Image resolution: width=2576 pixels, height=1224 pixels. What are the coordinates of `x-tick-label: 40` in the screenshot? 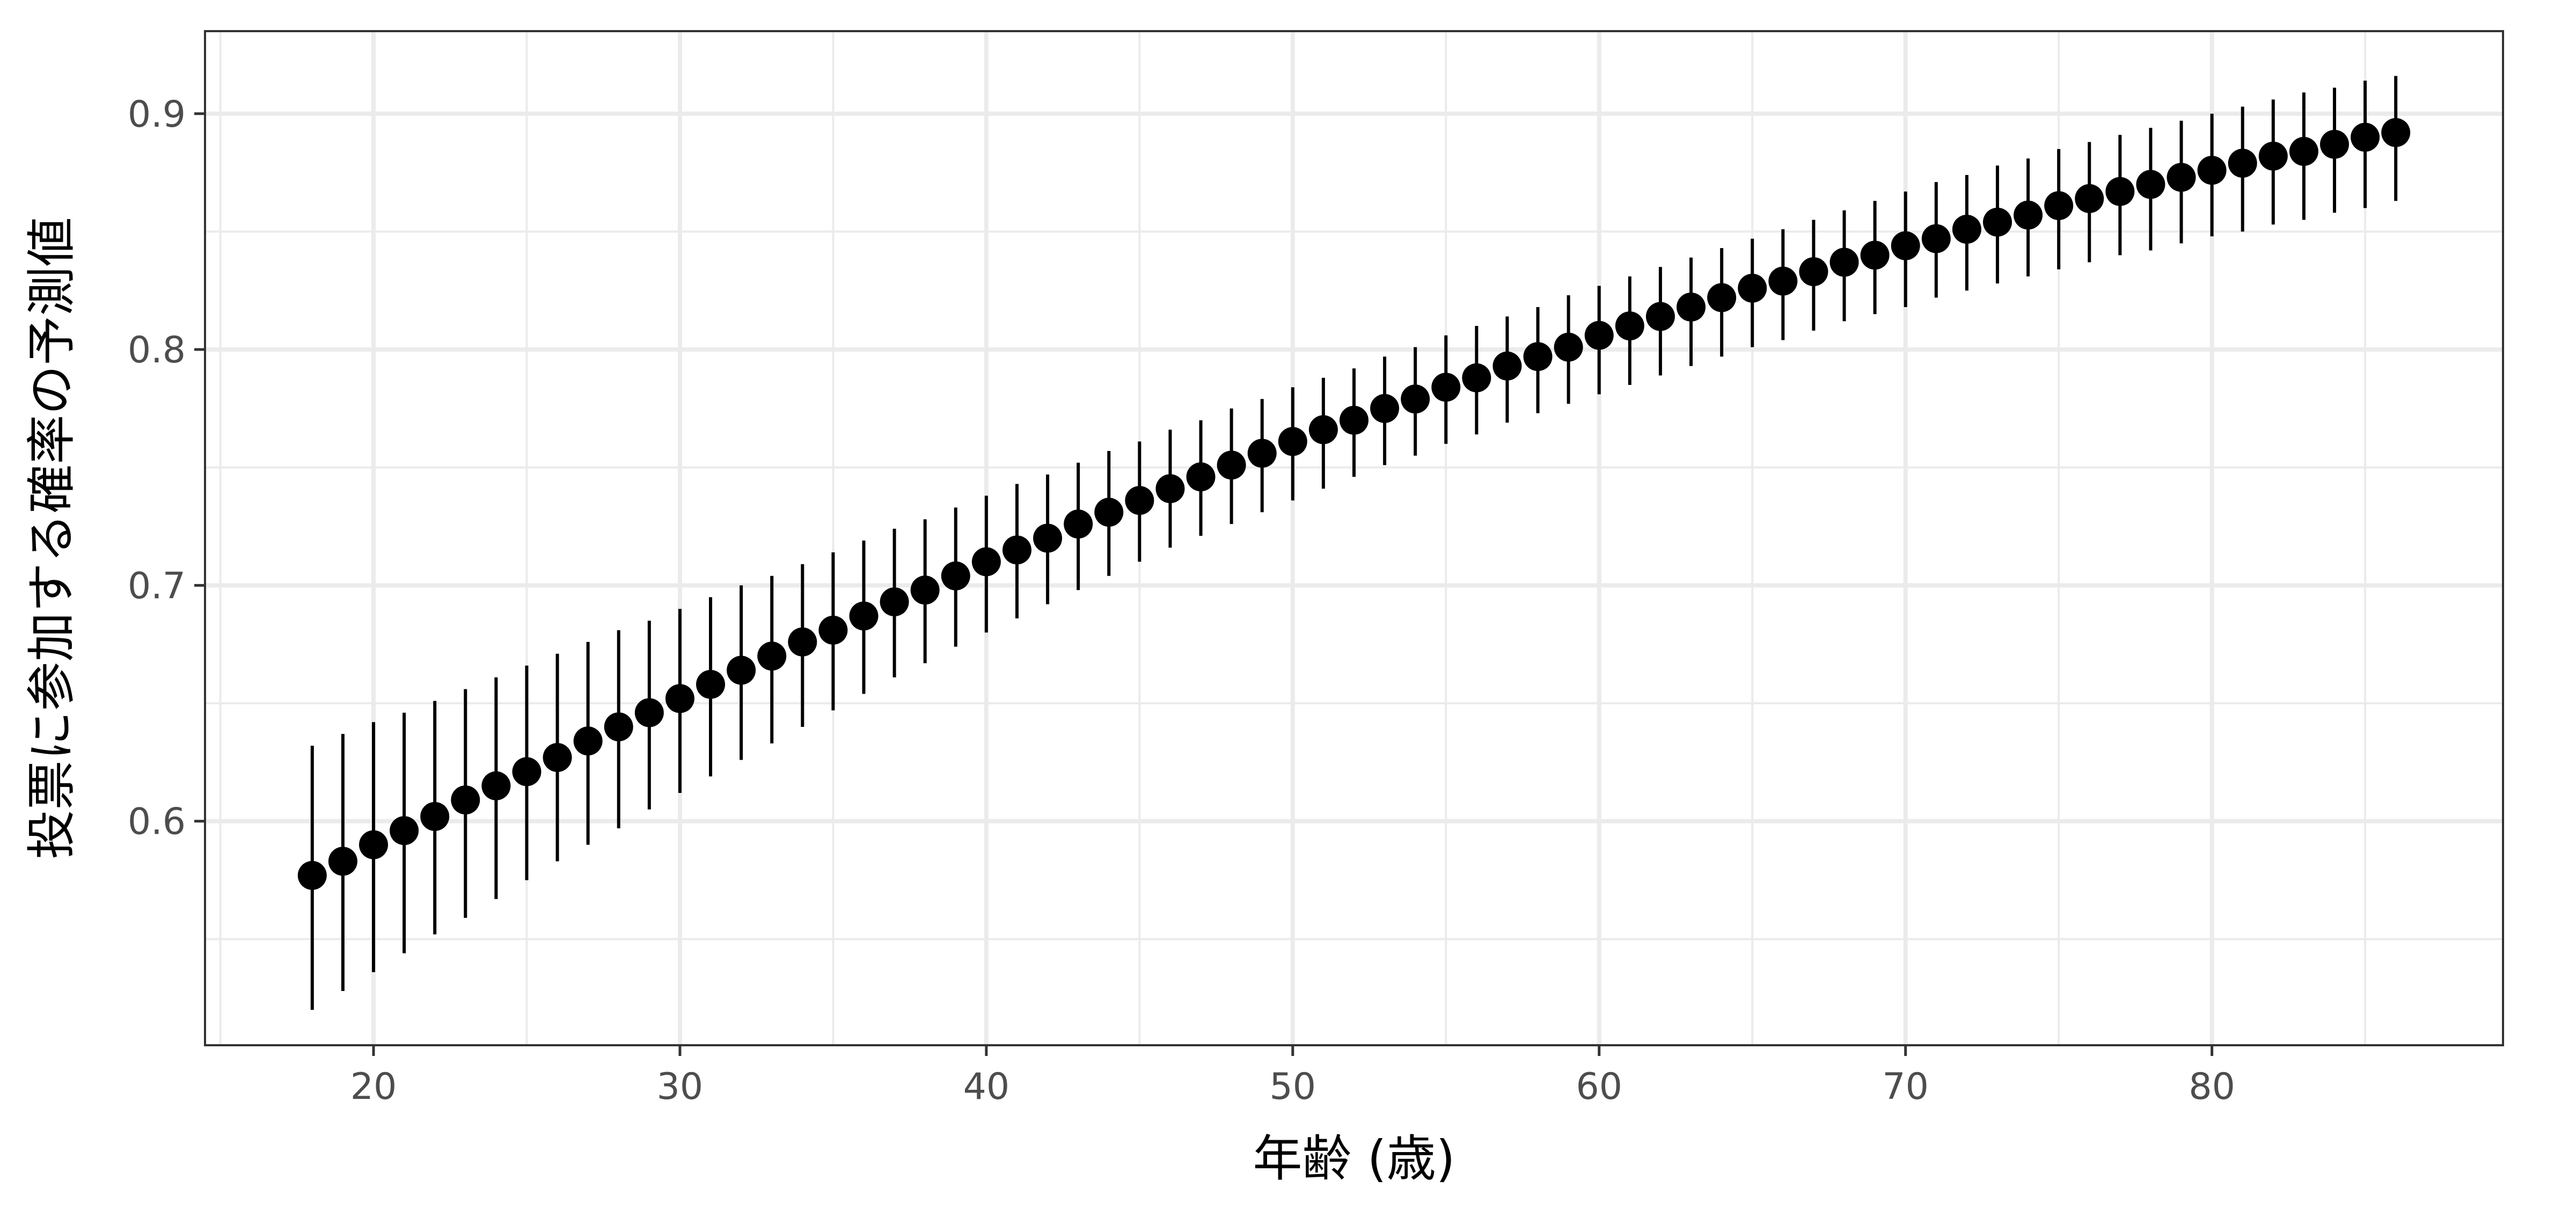 It's located at (986, 1087).